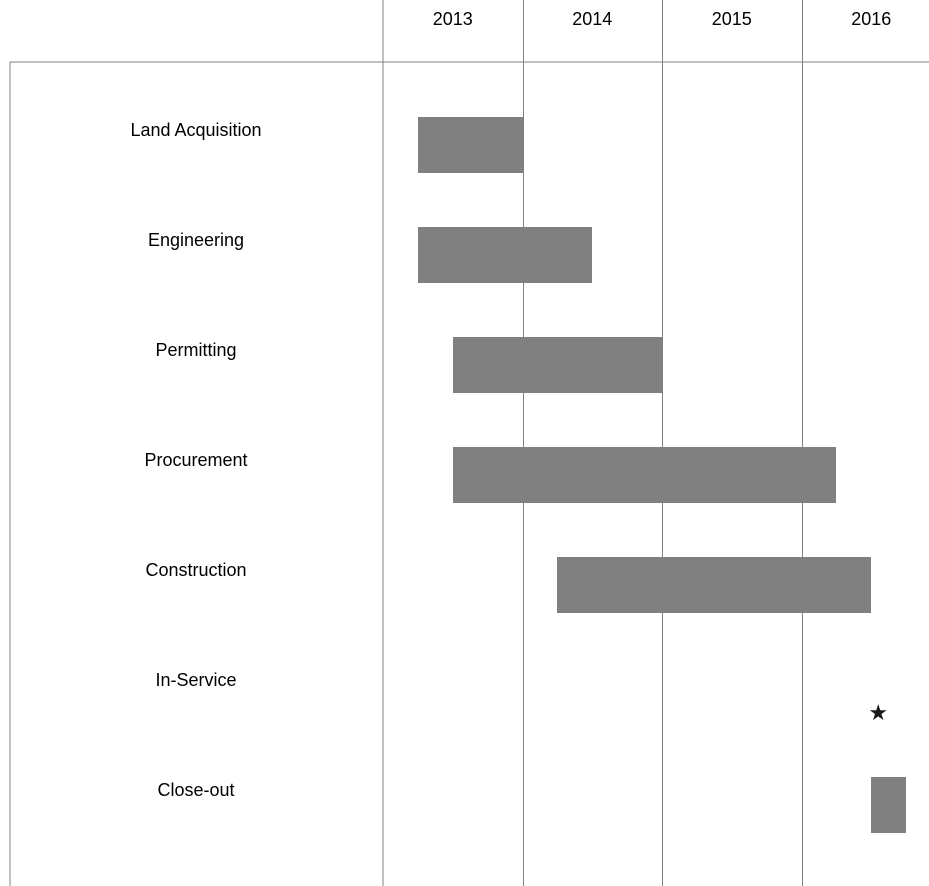 The image size is (929, 886). Describe the element at coordinates (470, 145) in the screenshot. I see `task-bar-land-acquisition` at that location.